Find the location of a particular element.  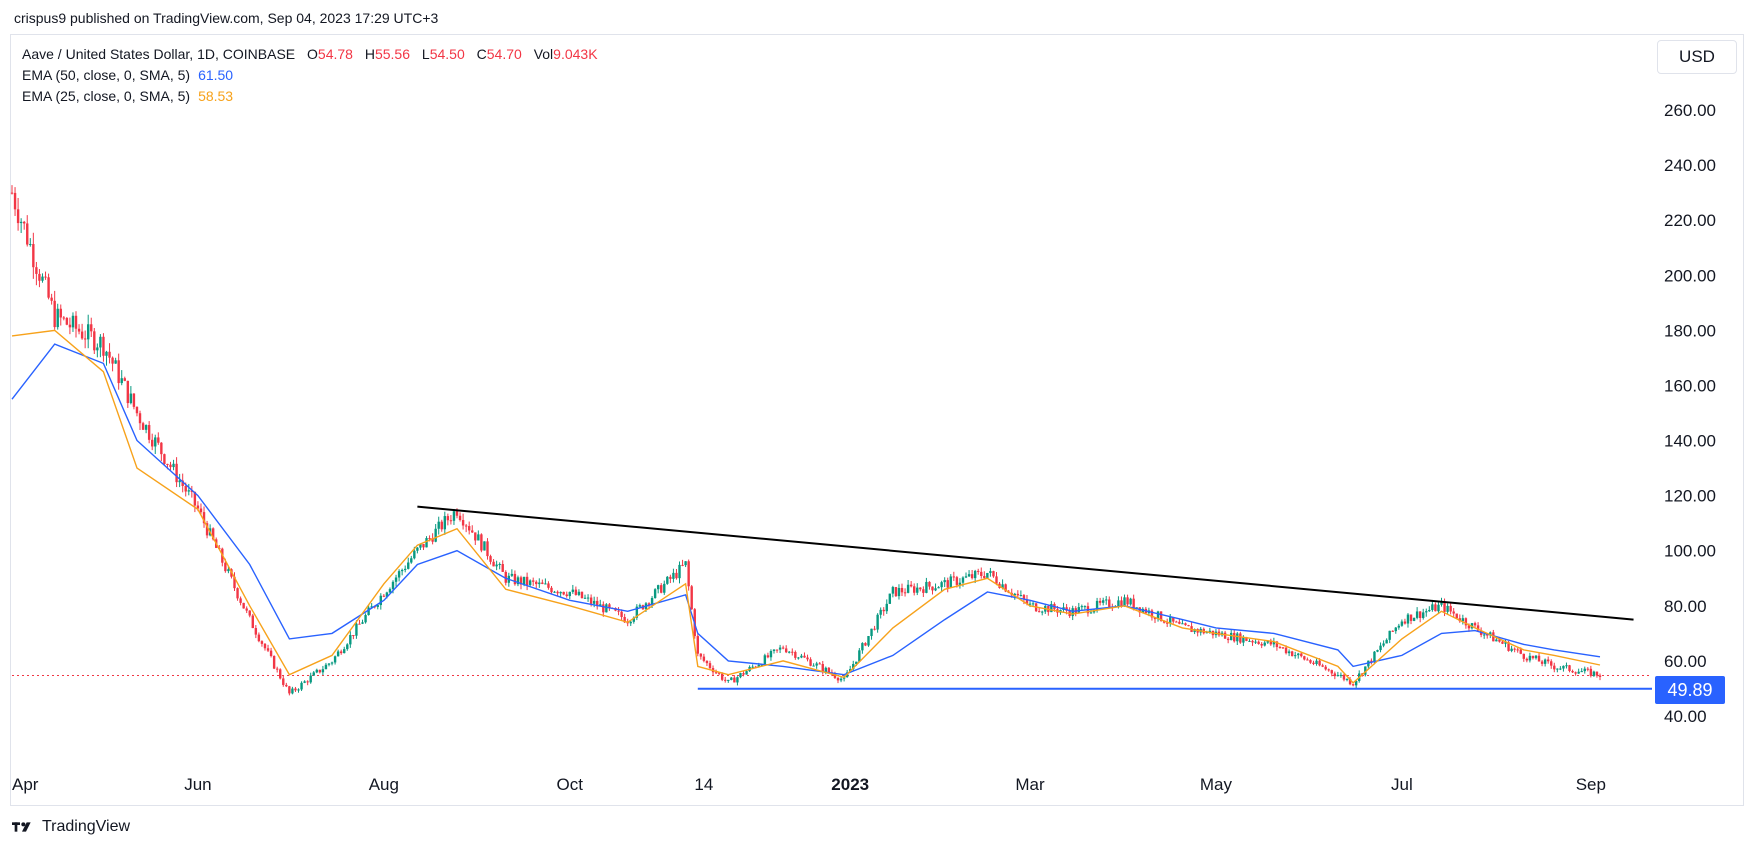

descending-trendline is located at coordinates (1025, 563).